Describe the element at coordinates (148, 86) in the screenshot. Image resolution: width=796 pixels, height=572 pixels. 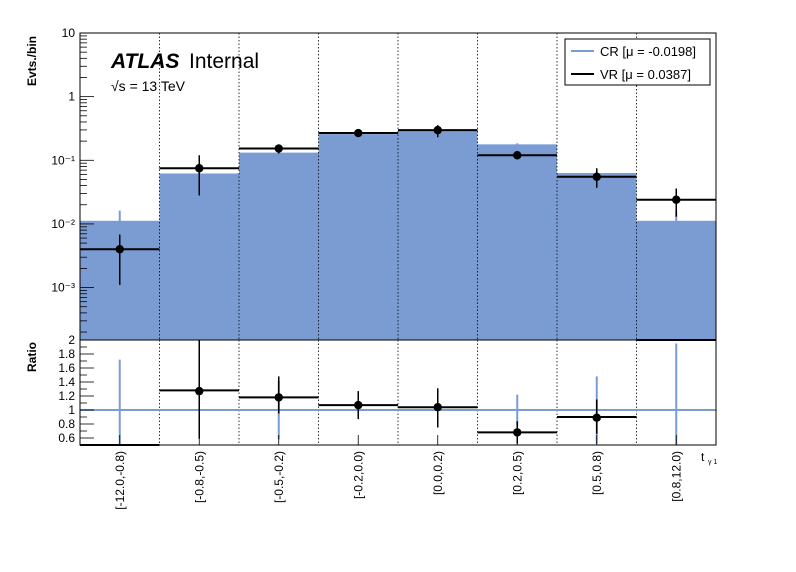
I see `energy-label: √s = 13 TeV` at that location.